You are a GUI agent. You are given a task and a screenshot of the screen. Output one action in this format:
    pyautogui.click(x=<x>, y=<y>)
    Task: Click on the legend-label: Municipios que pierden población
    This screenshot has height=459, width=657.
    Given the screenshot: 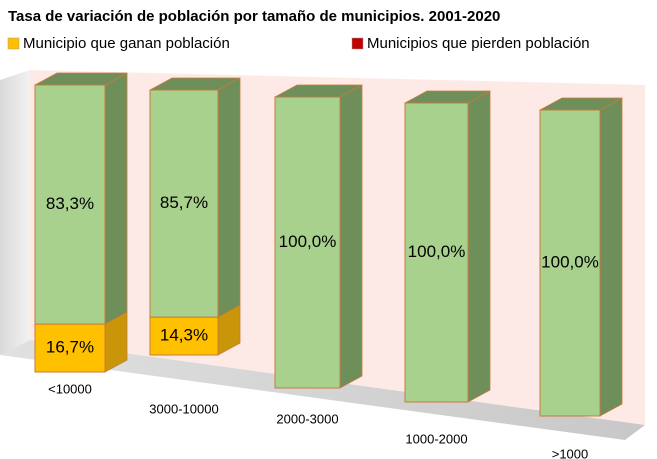 What is the action you would take?
    pyautogui.click(x=478, y=43)
    